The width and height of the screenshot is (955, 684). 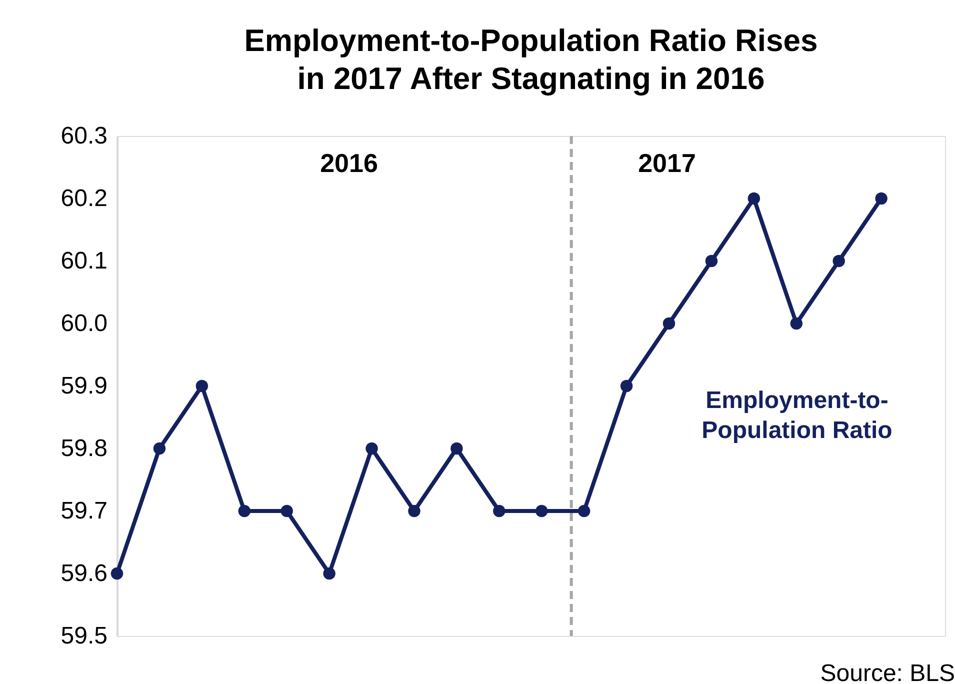 What do you see at coordinates (84, 198) in the screenshot?
I see `y-tick-label: 60.2` at bounding box center [84, 198].